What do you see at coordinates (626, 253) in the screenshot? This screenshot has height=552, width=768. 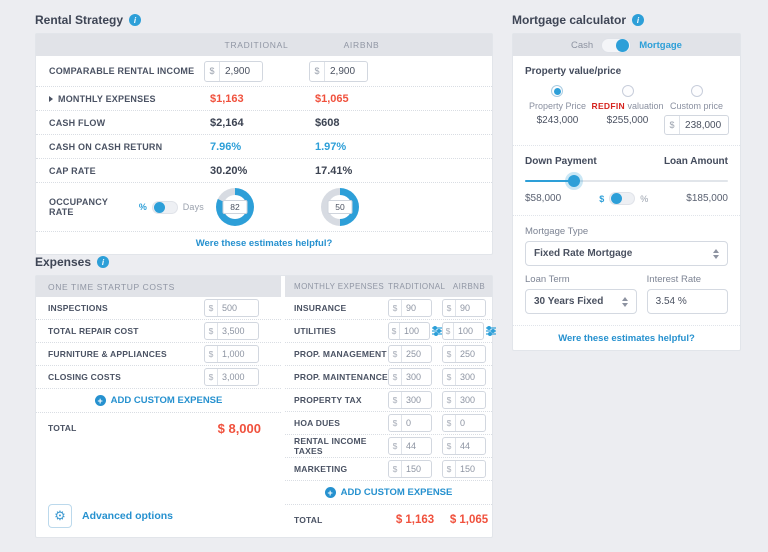 I see `mortgage-type-select: Fixed Rate Mortgage` at bounding box center [626, 253].